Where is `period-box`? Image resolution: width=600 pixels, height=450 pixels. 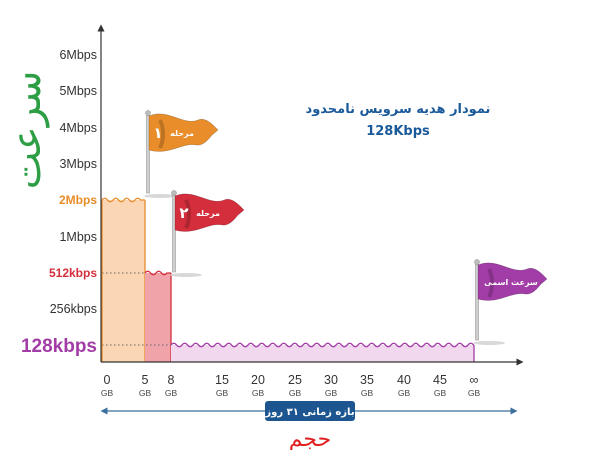
period-box is located at coordinates (310, 411).